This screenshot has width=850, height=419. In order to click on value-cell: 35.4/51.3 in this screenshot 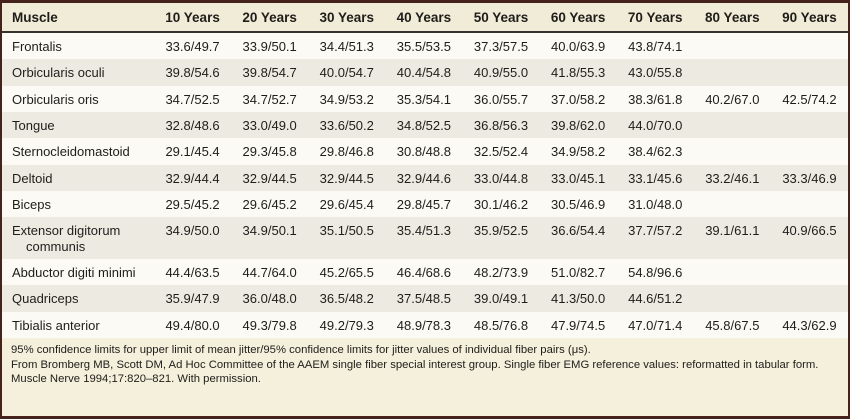, I will do `click(423, 231)`.